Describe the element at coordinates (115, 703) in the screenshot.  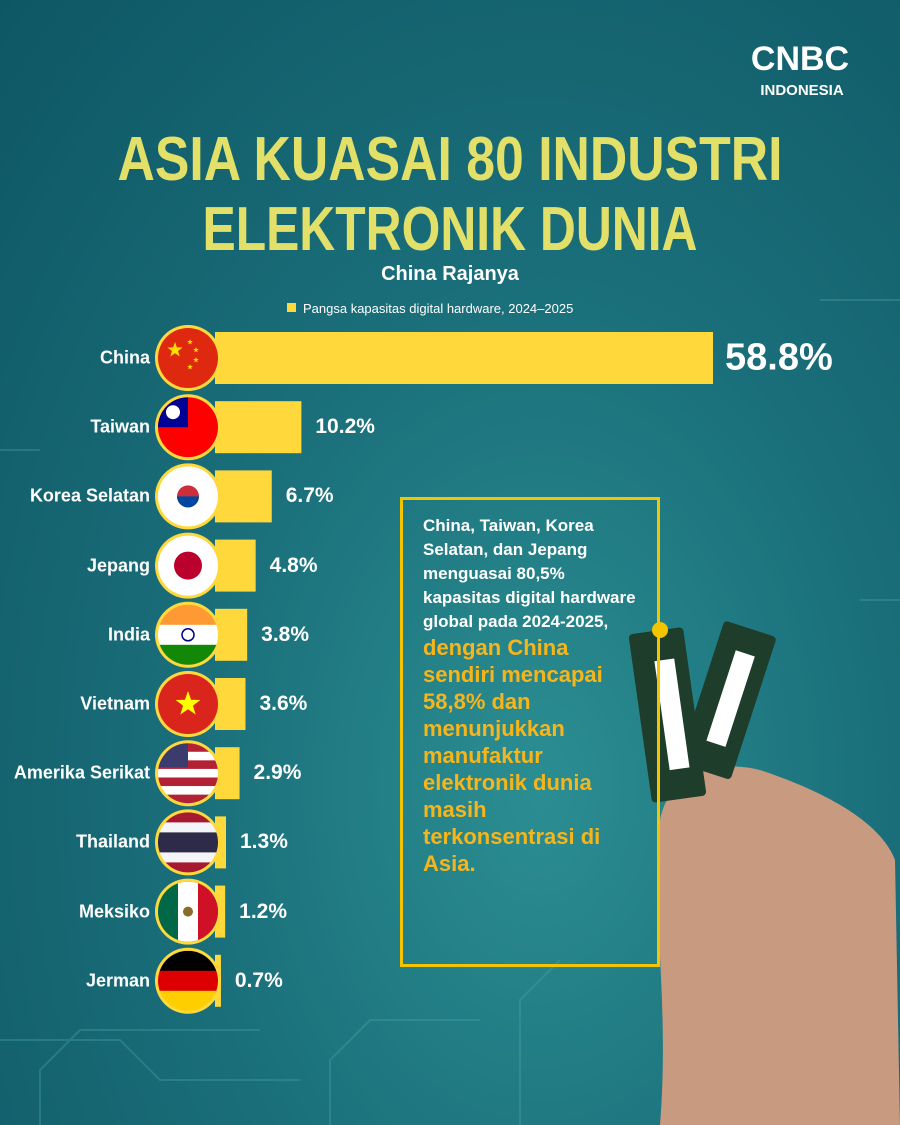
I see `category-label: Vietnam` at that location.